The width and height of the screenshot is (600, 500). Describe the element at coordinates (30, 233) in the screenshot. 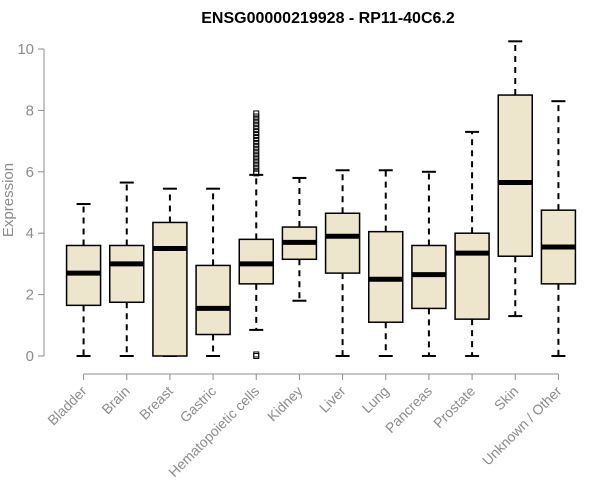

I see `y-tick-label: 4` at that location.